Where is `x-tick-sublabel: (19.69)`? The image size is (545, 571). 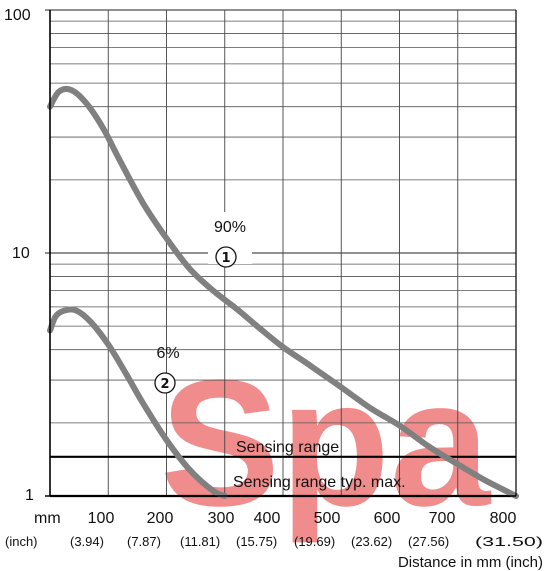
x-tick-sublabel: (19.69) is located at coordinates (314, 541).